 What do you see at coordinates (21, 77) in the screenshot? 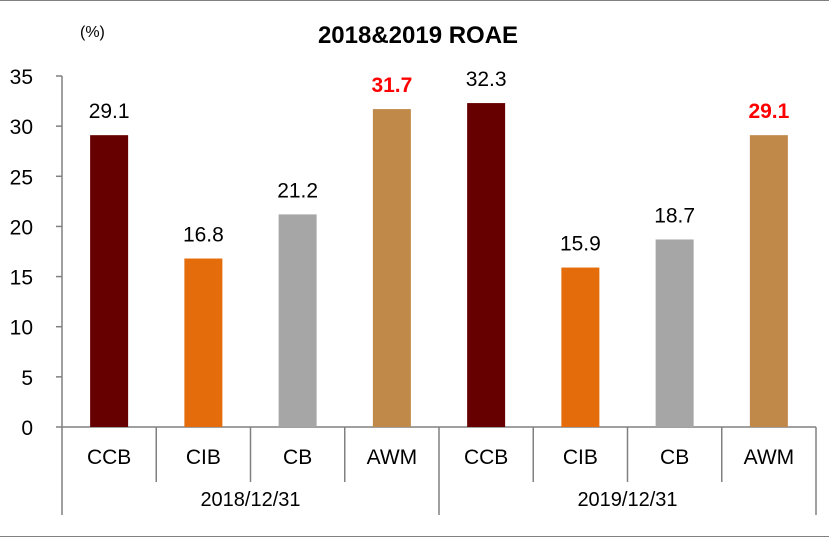
I see `y-tick-label: 35` at bounding box center [21, 77].